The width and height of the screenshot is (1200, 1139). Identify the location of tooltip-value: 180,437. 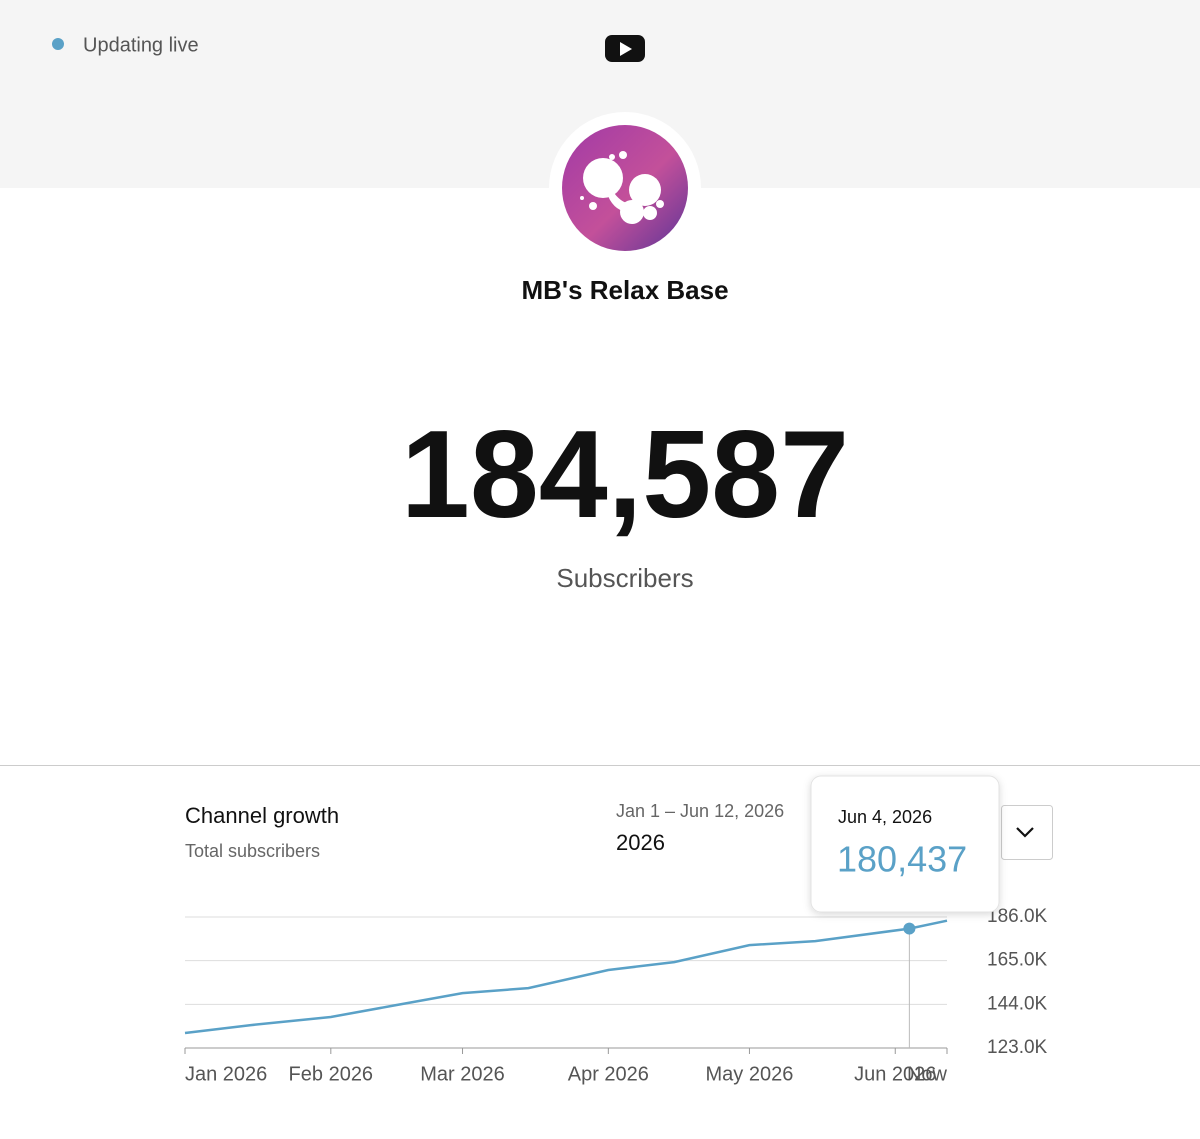
(902, 859).